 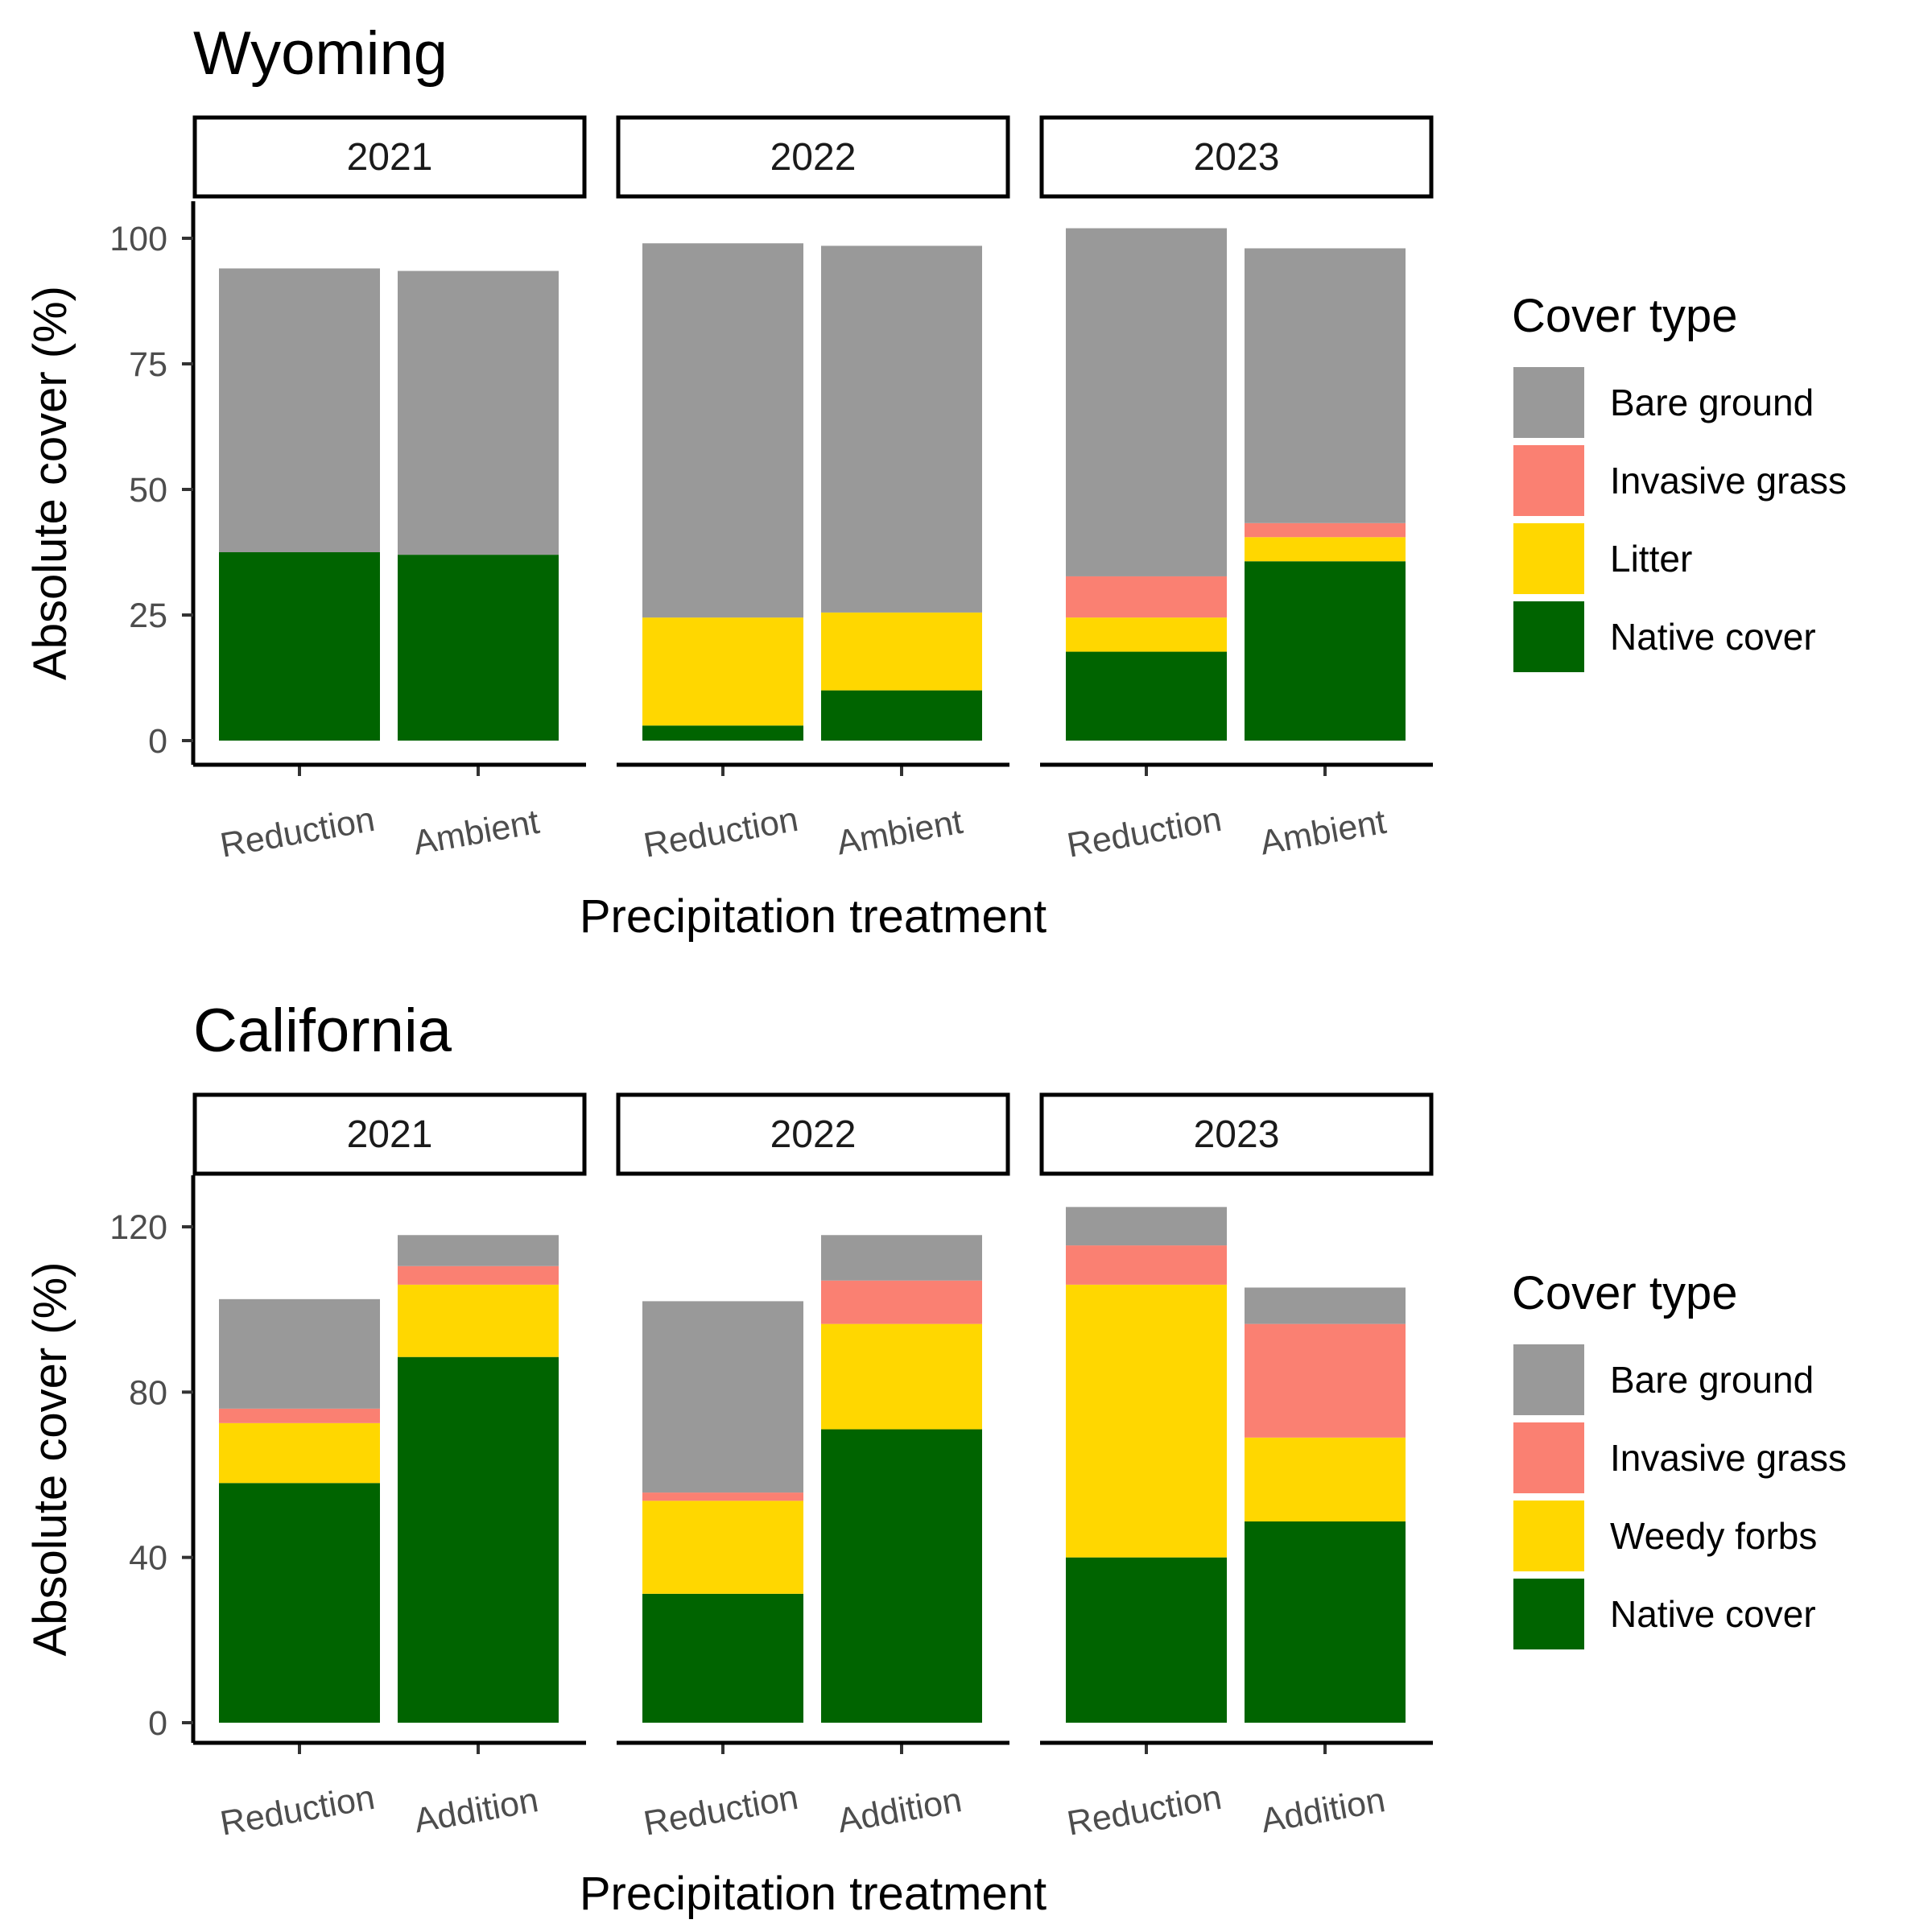 I want to click on y-tick-label: 120, so click(x=138, y=1227).